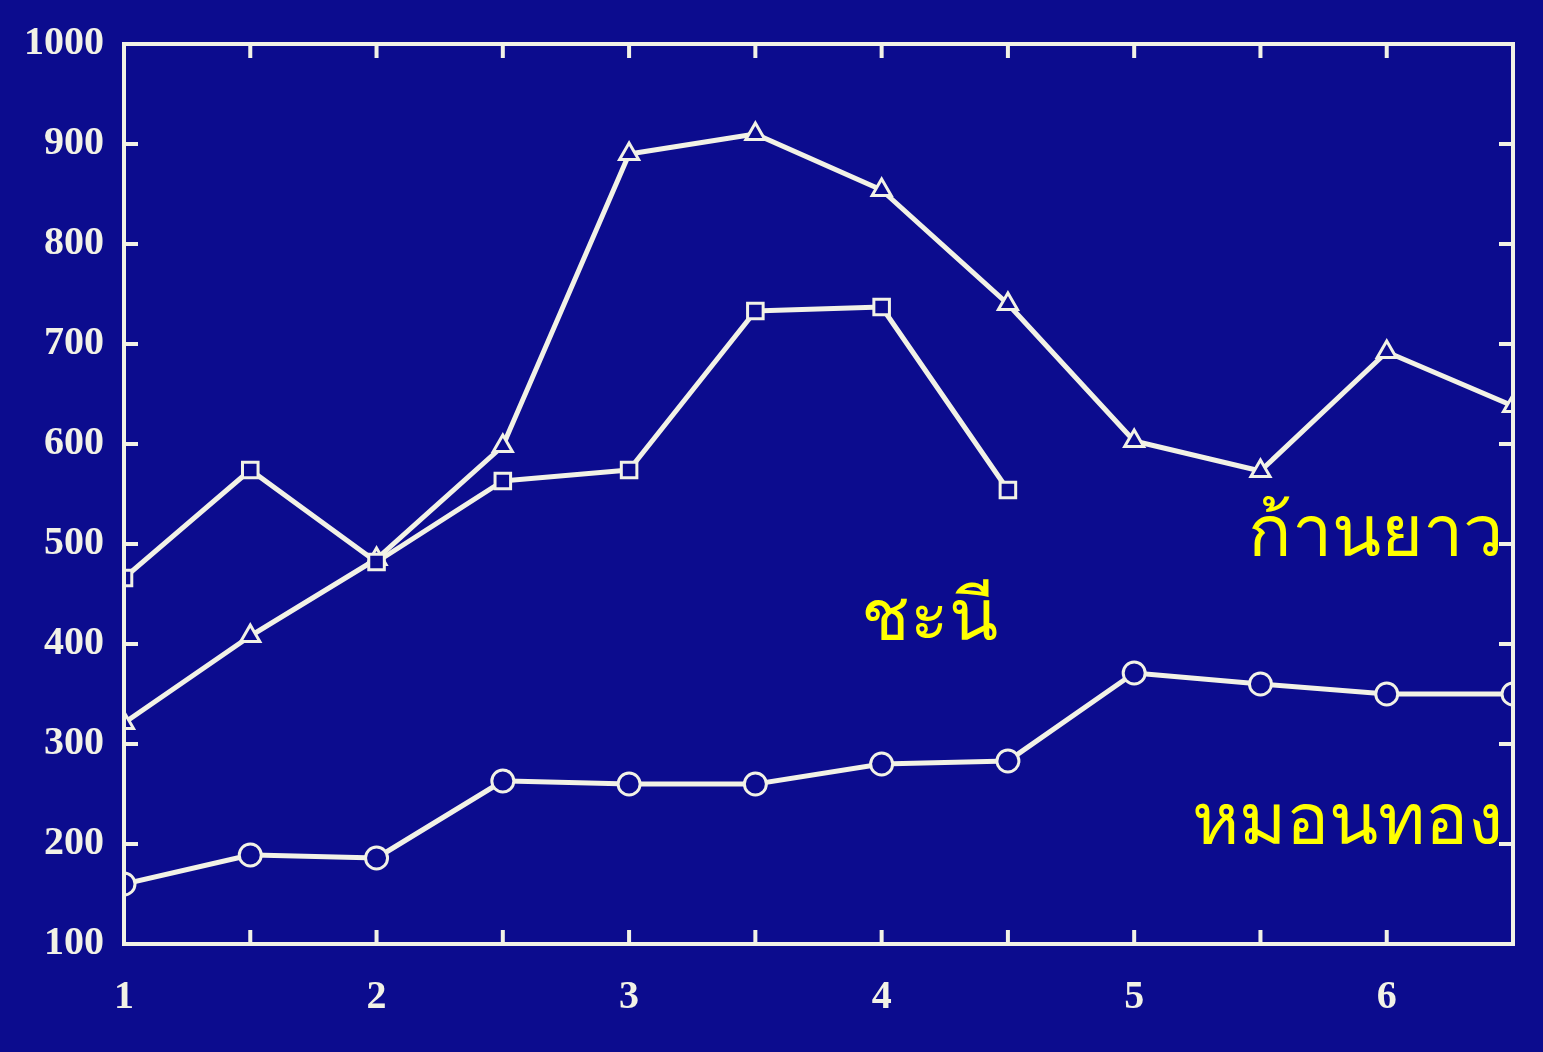 The image size is (1543, 1052). What do you see at coordinates (74, 441) in the screenshot?
I see `y-tick-label: 600` at bounding box center [74, 441].